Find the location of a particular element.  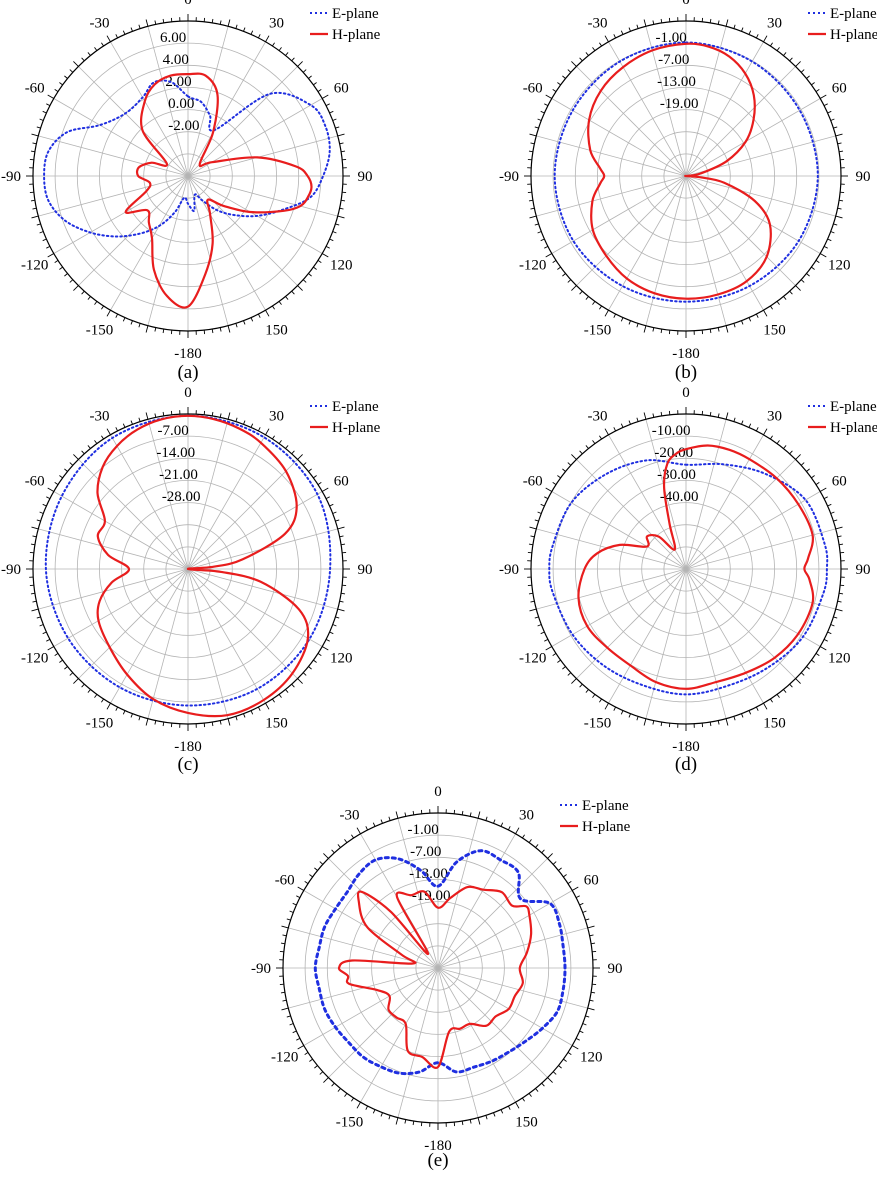

radial-tick-label: -14.00 is located at coordinates (175, 453).